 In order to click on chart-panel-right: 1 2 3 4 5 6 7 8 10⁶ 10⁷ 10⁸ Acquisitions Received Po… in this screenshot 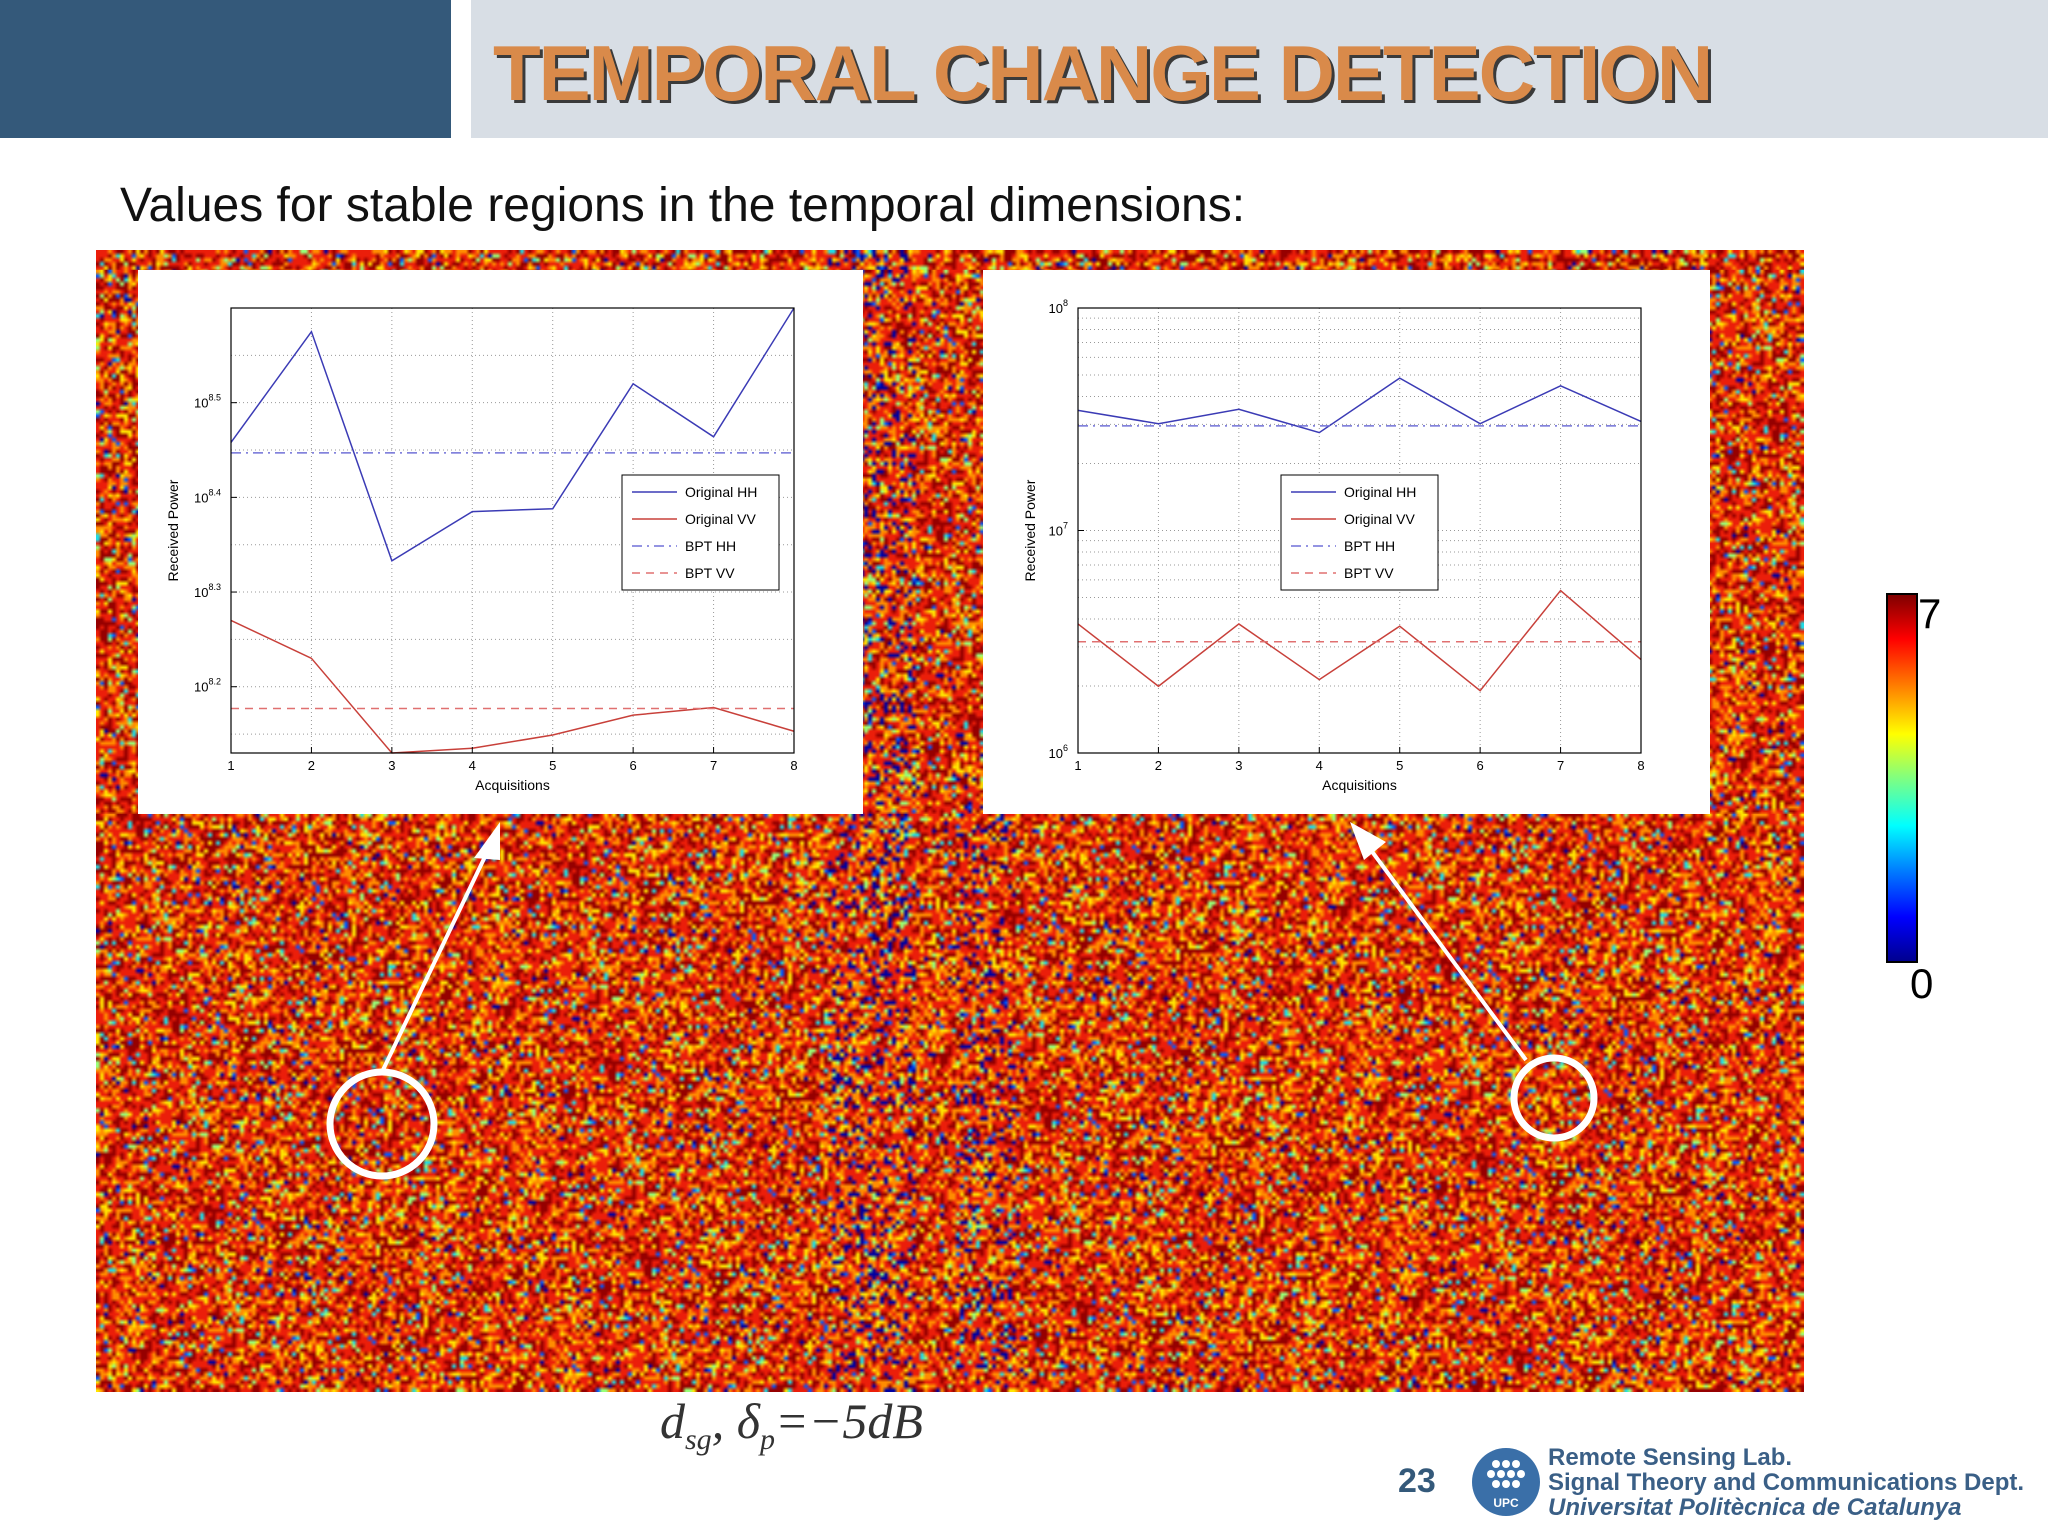, I will do `click(1346, 542)`.